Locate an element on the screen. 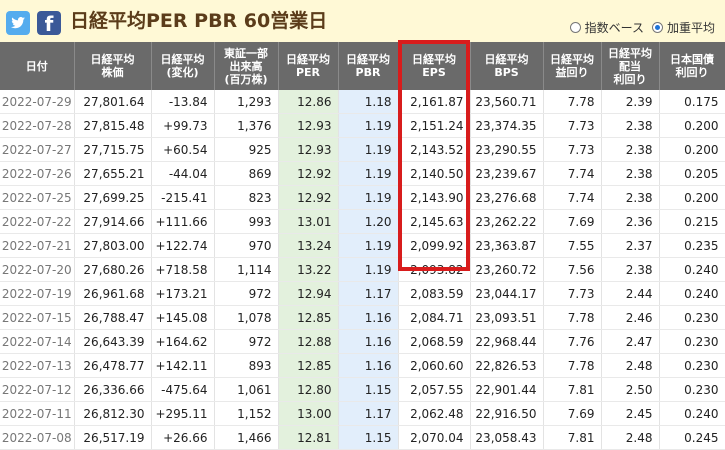 This screenshot has width=725, height=450. cell-bps: 23,044.17 is located at coordinates (507, 293).